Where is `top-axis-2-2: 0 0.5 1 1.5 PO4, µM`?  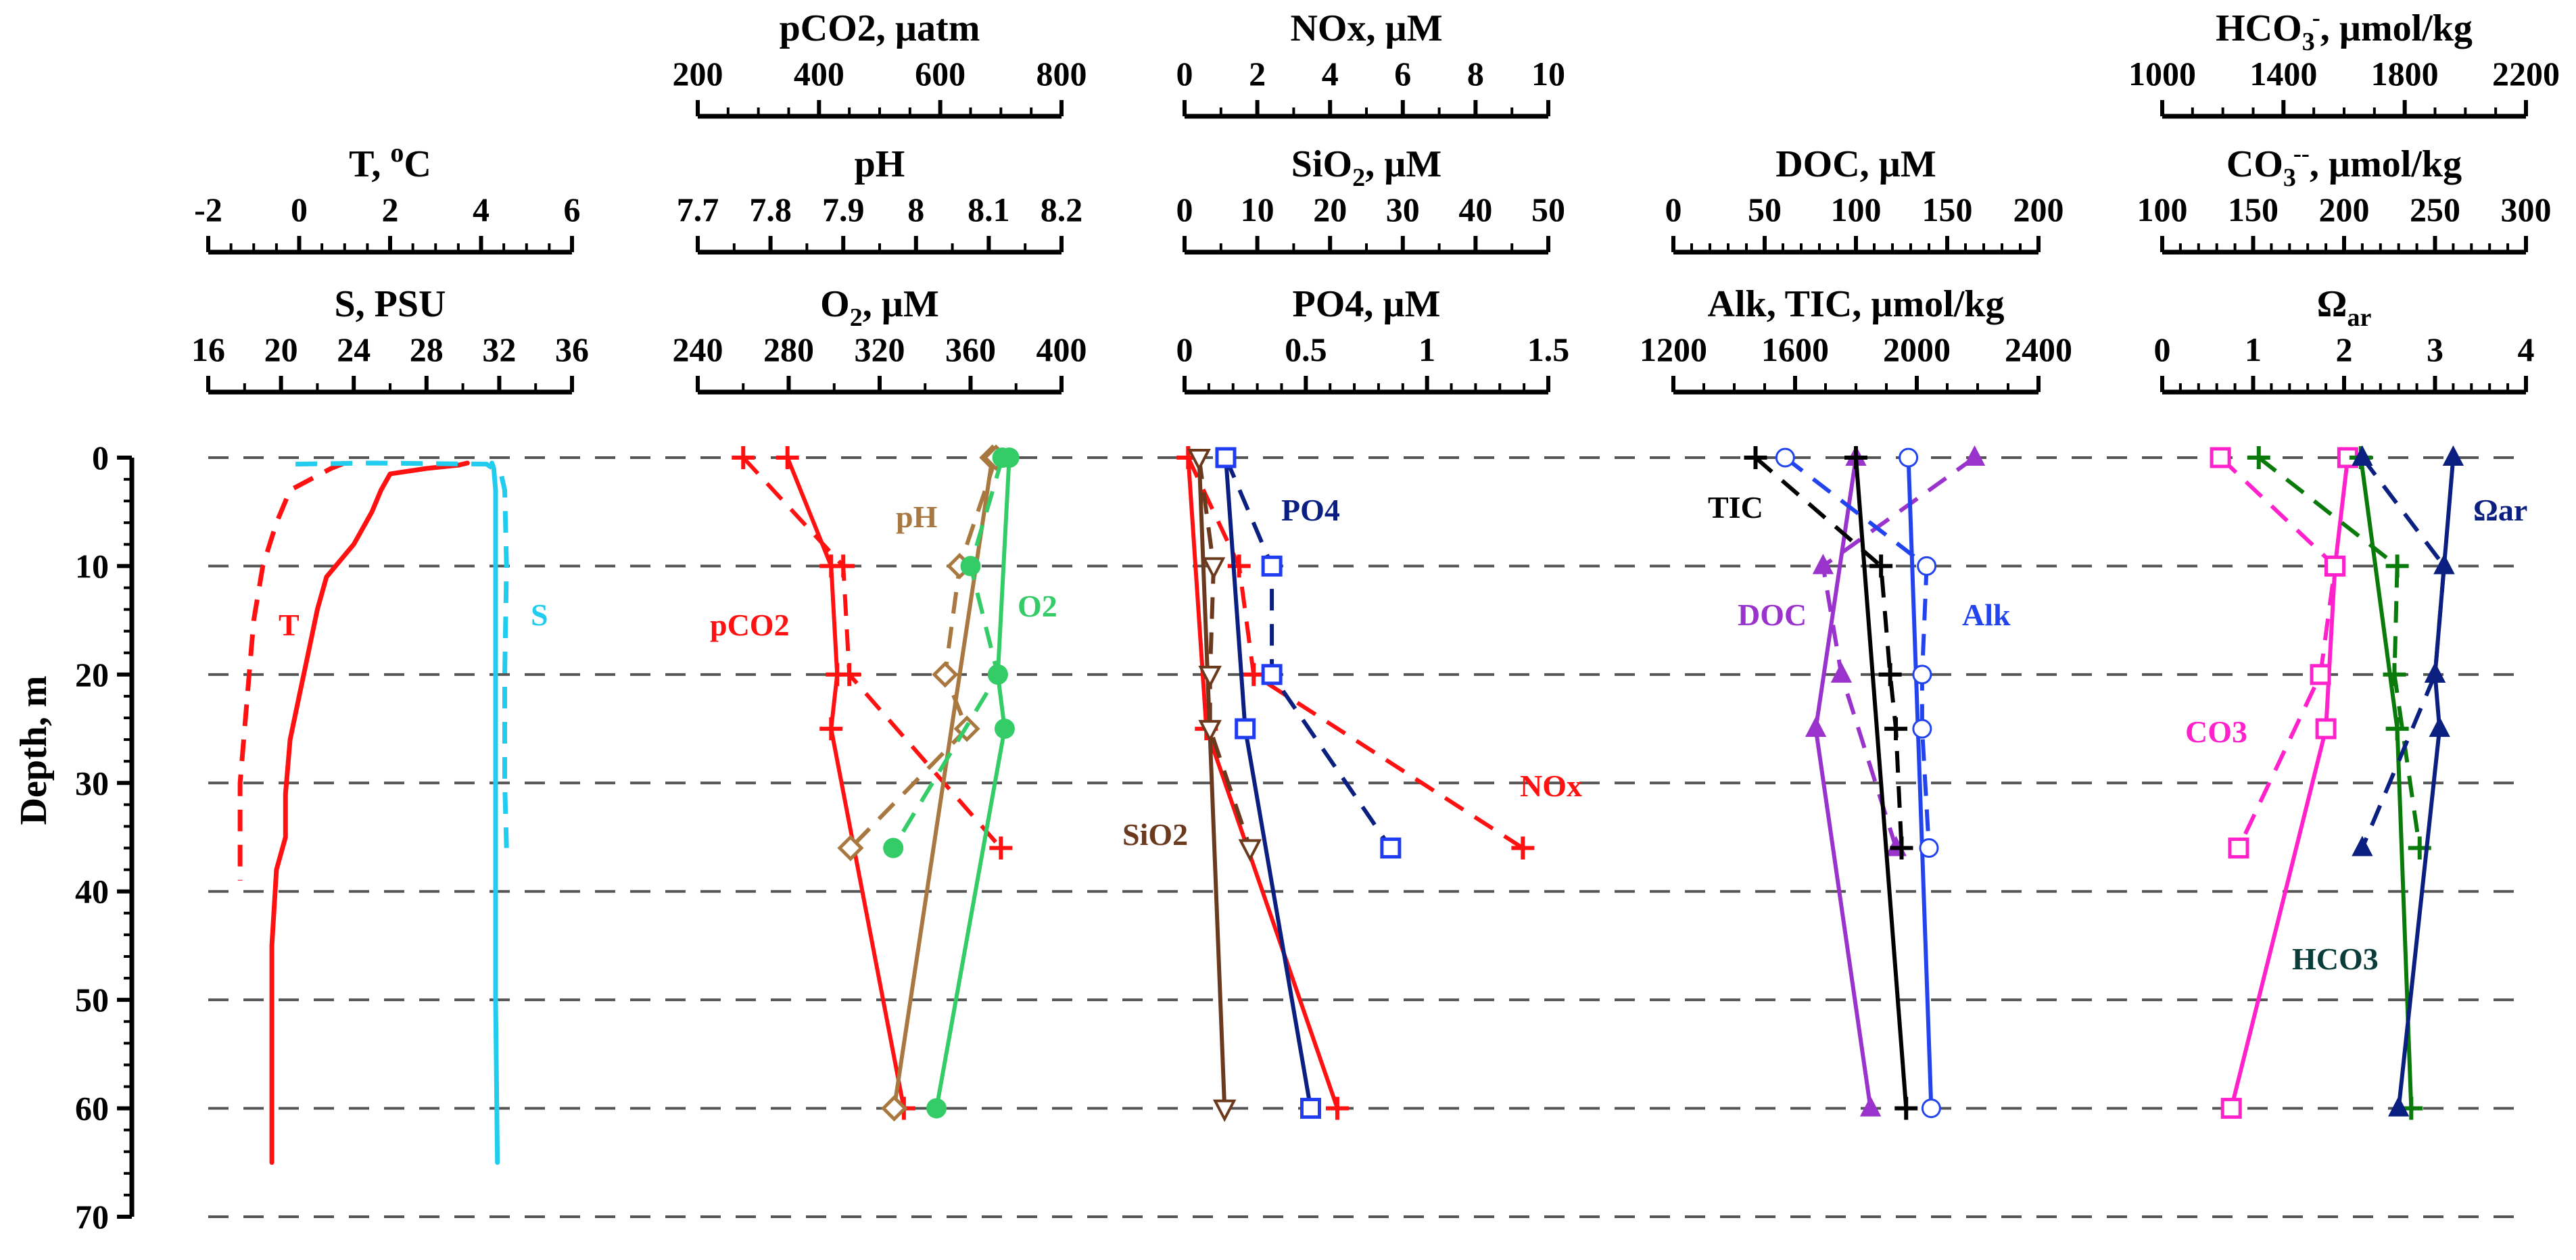
top-axis-2-2: 0 0.5 1 1.5 PO4, µM is located at coordinates (1373, 339).